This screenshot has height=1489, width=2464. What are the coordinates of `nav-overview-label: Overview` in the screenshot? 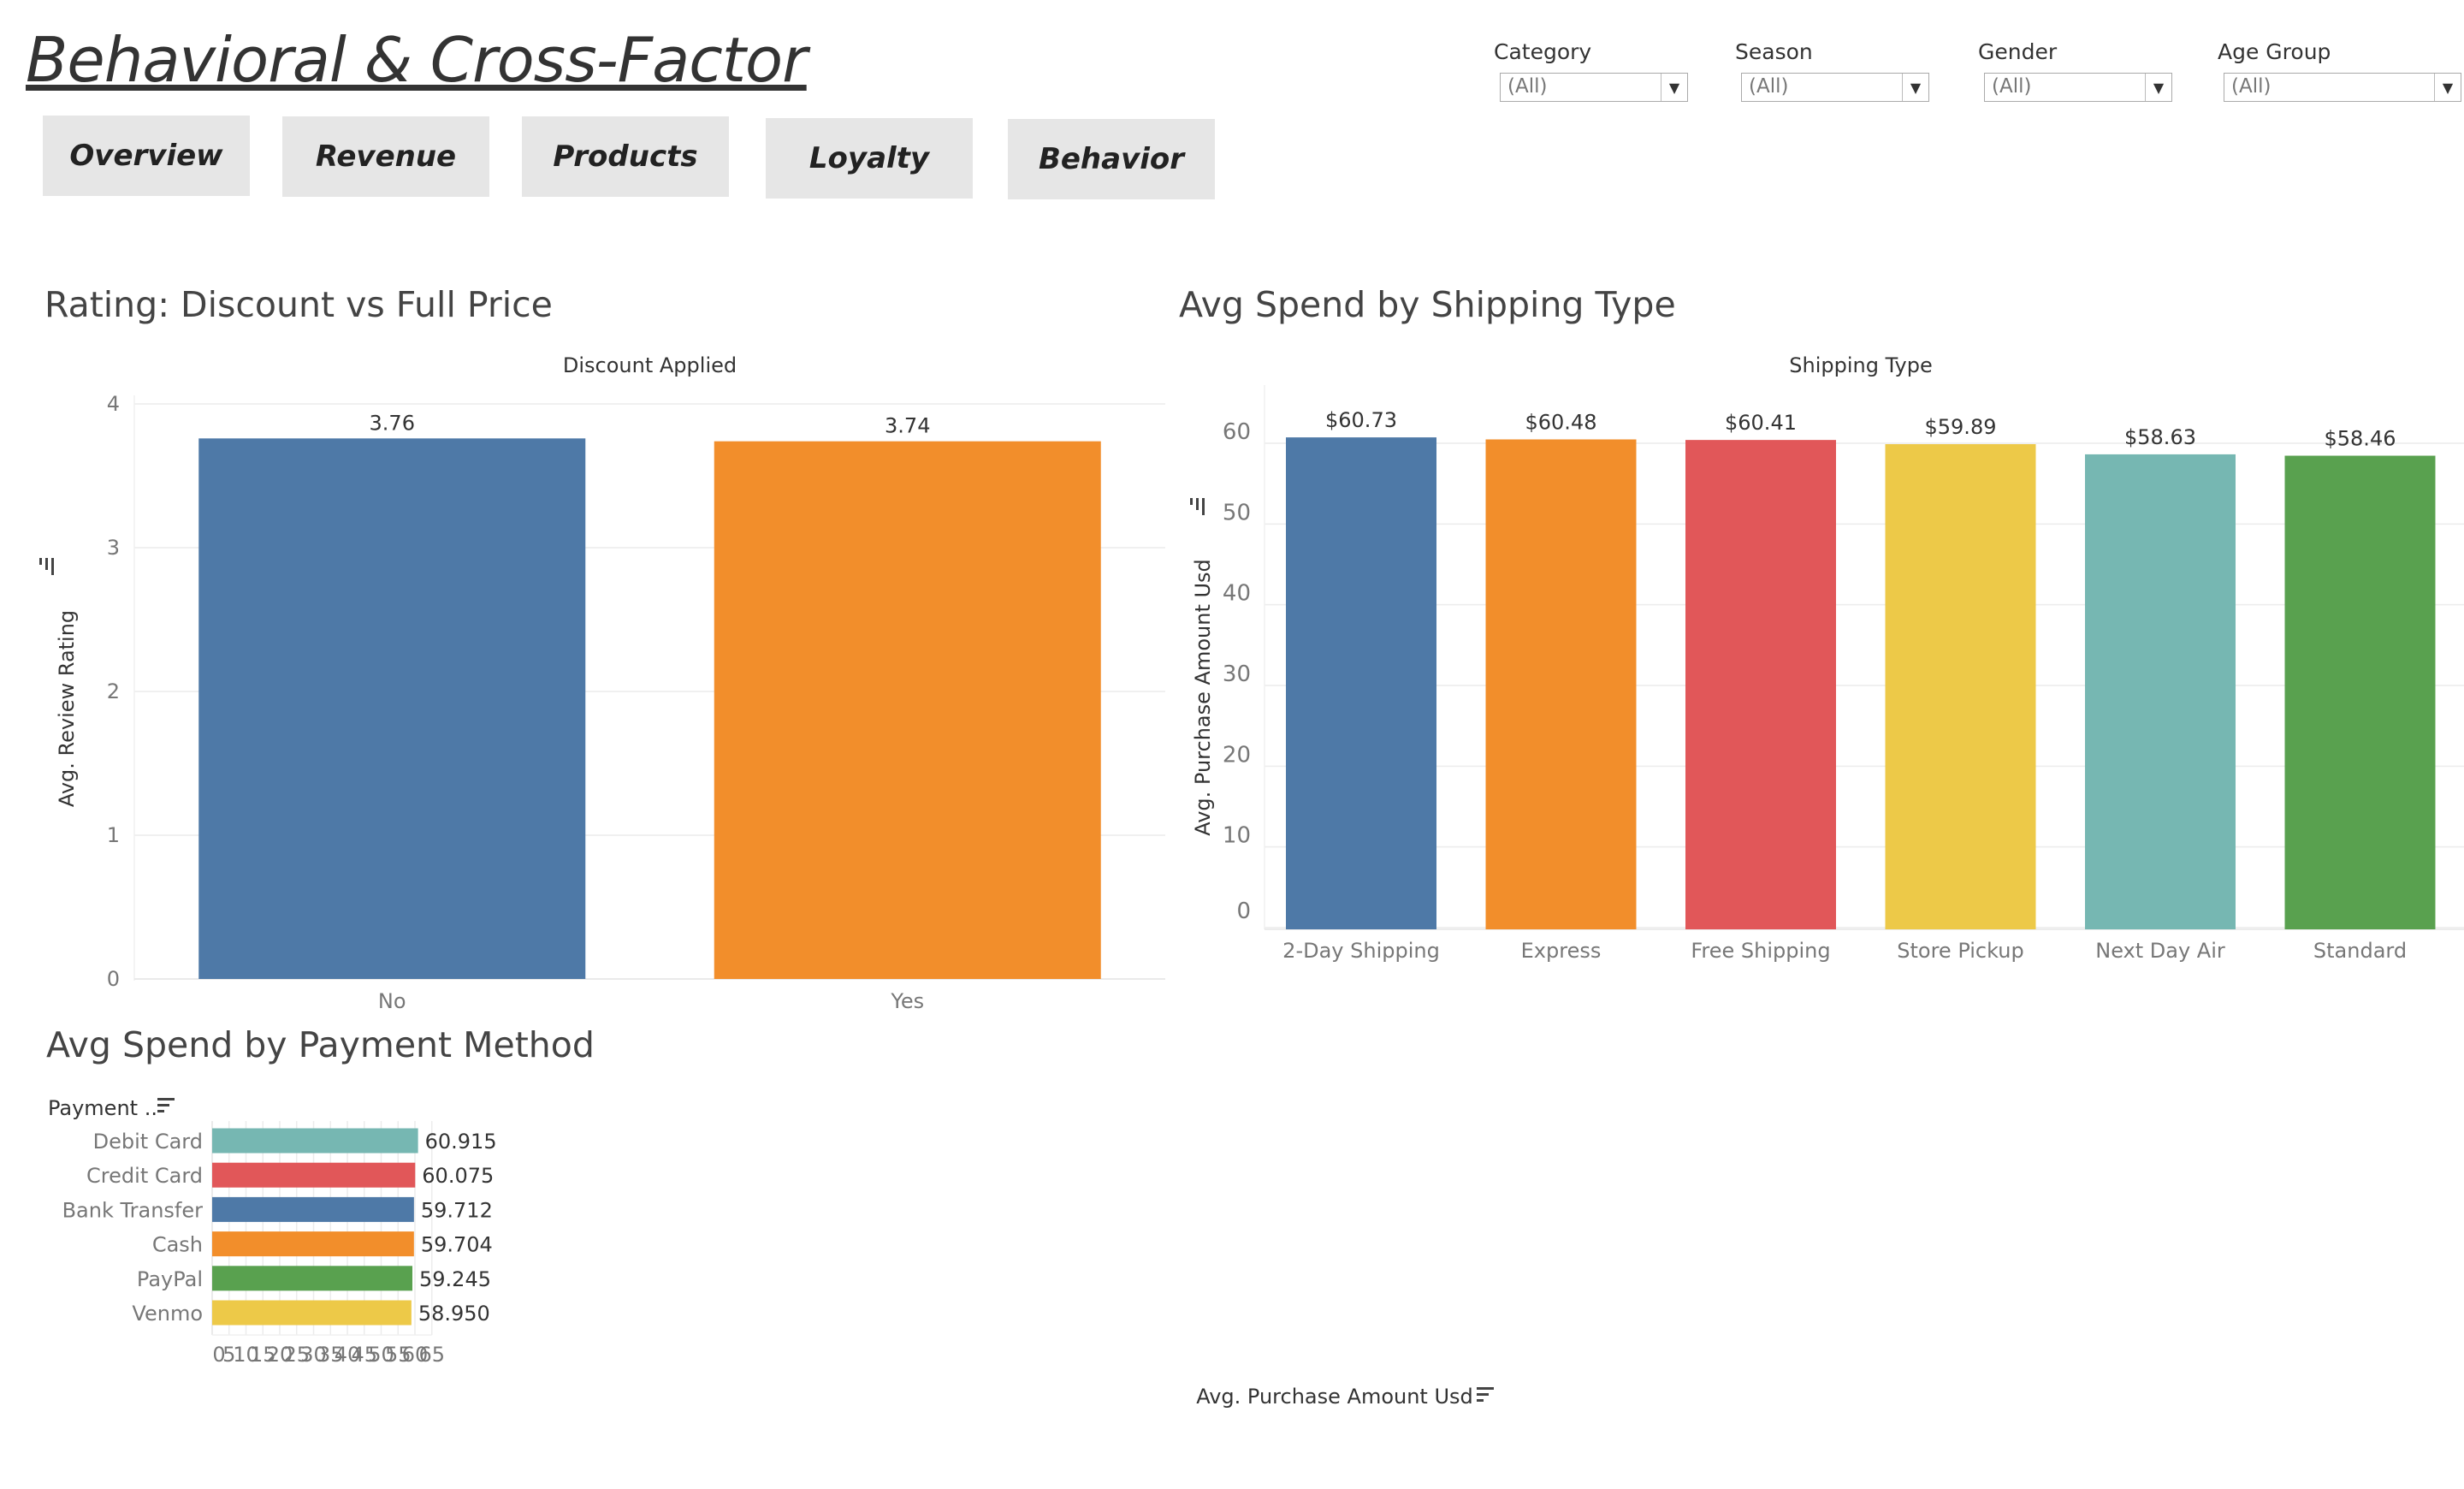 It's located at (146, 156).